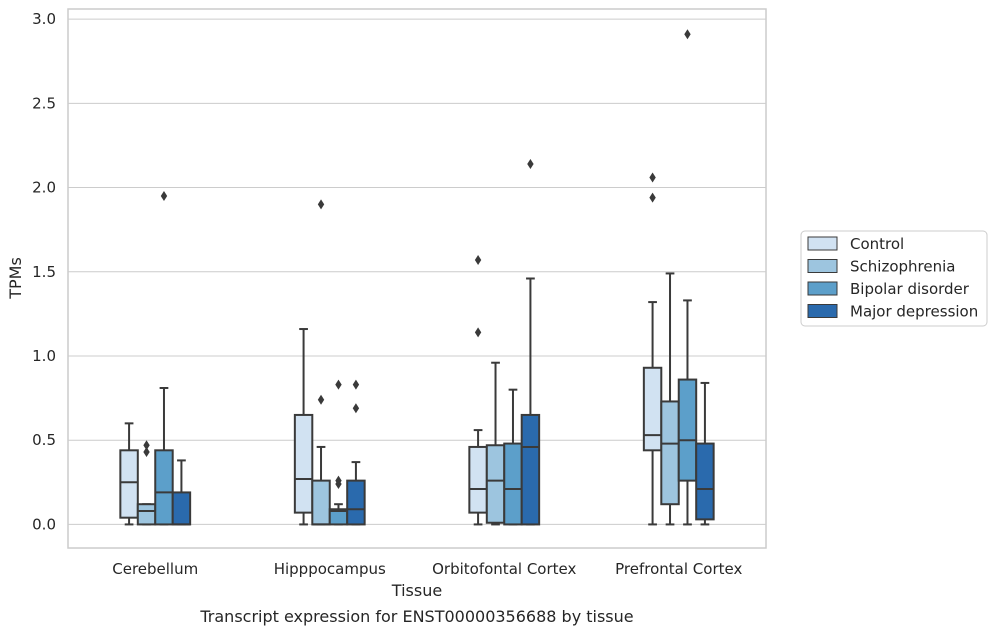 This screenshot has width=997, height=634. I want to click on y-tick-label: 1.0, so click(44, 356).